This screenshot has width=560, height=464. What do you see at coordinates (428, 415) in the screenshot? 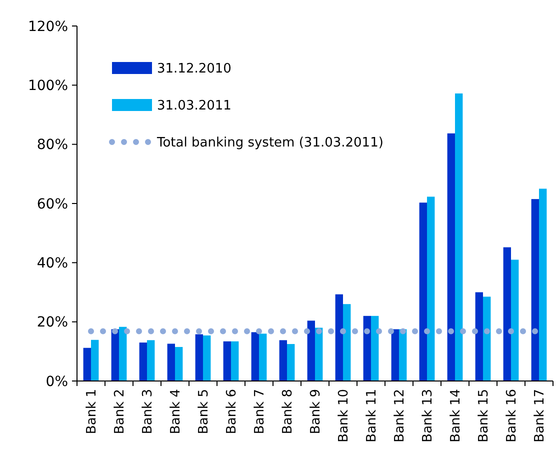
I see `x-tick-label: Bank 13` at bounding box center [428, 415].